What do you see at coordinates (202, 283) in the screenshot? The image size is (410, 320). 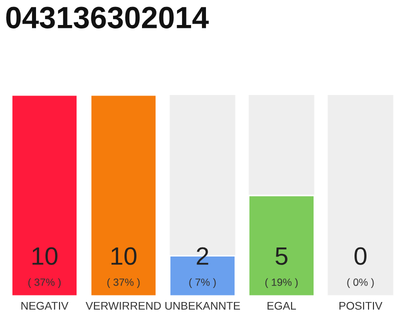 I see `annotation: ( 7% )` at bounding box center [202, 283].